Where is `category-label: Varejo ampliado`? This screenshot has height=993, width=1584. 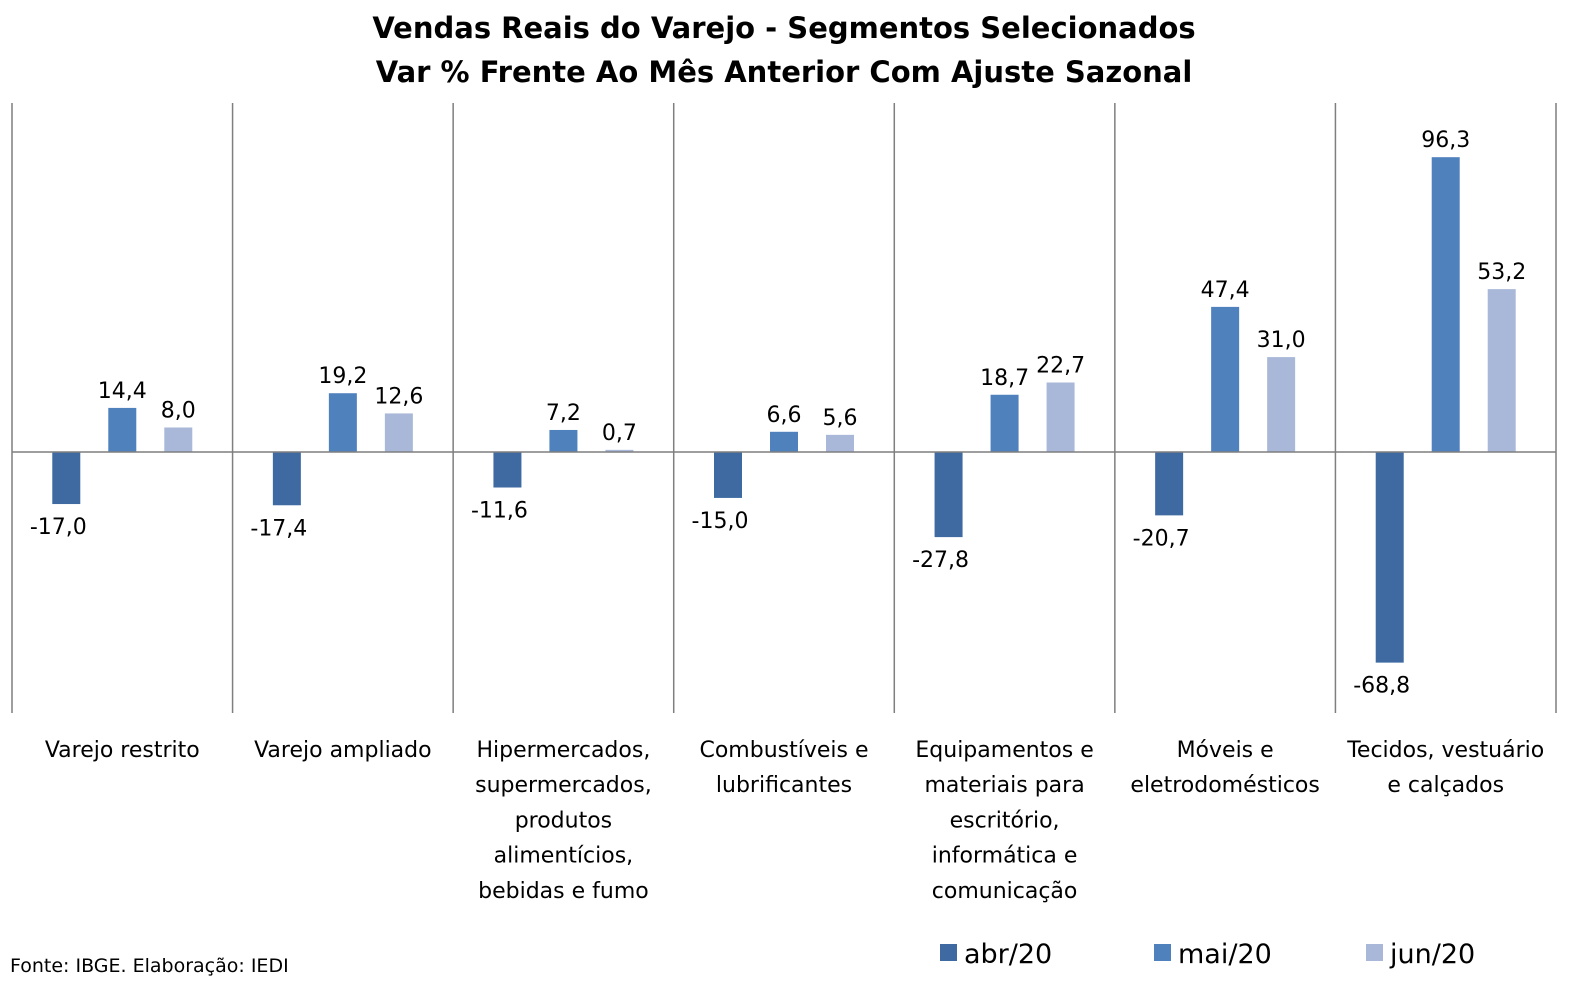
category-label: Varejo ampliado is located at coordinates (343, 750).